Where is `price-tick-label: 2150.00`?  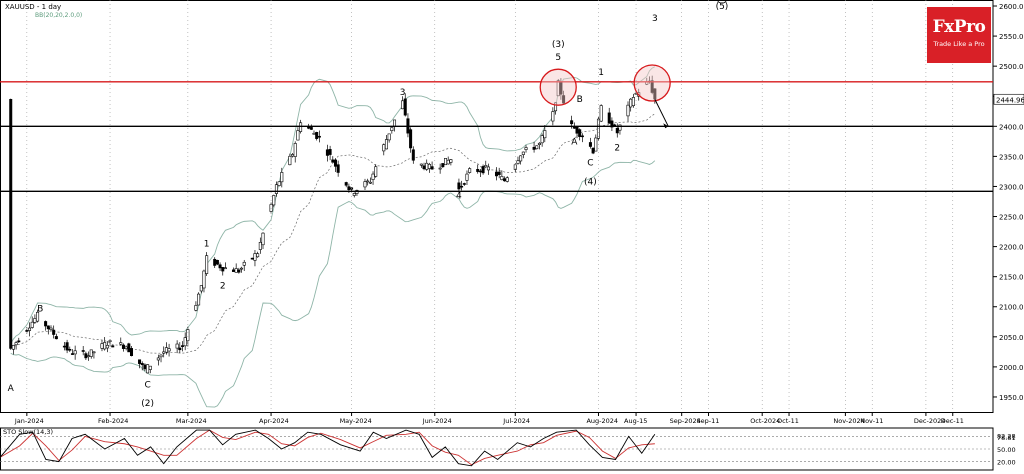
price-tick-label: 2150.00 is located at coordinates (1011, 278).